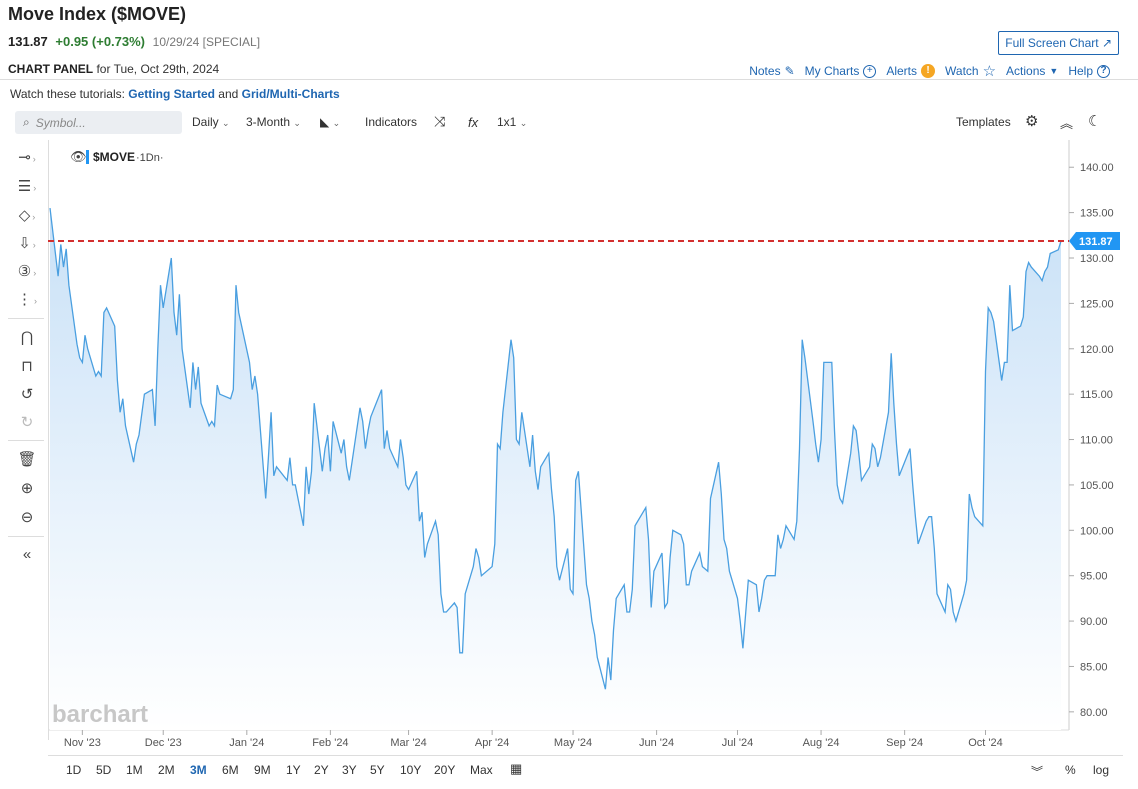 Image resolution: width=1138 pixels, height=789 pixels. I want to click on actions-label: Actions, so click(1026, 71).